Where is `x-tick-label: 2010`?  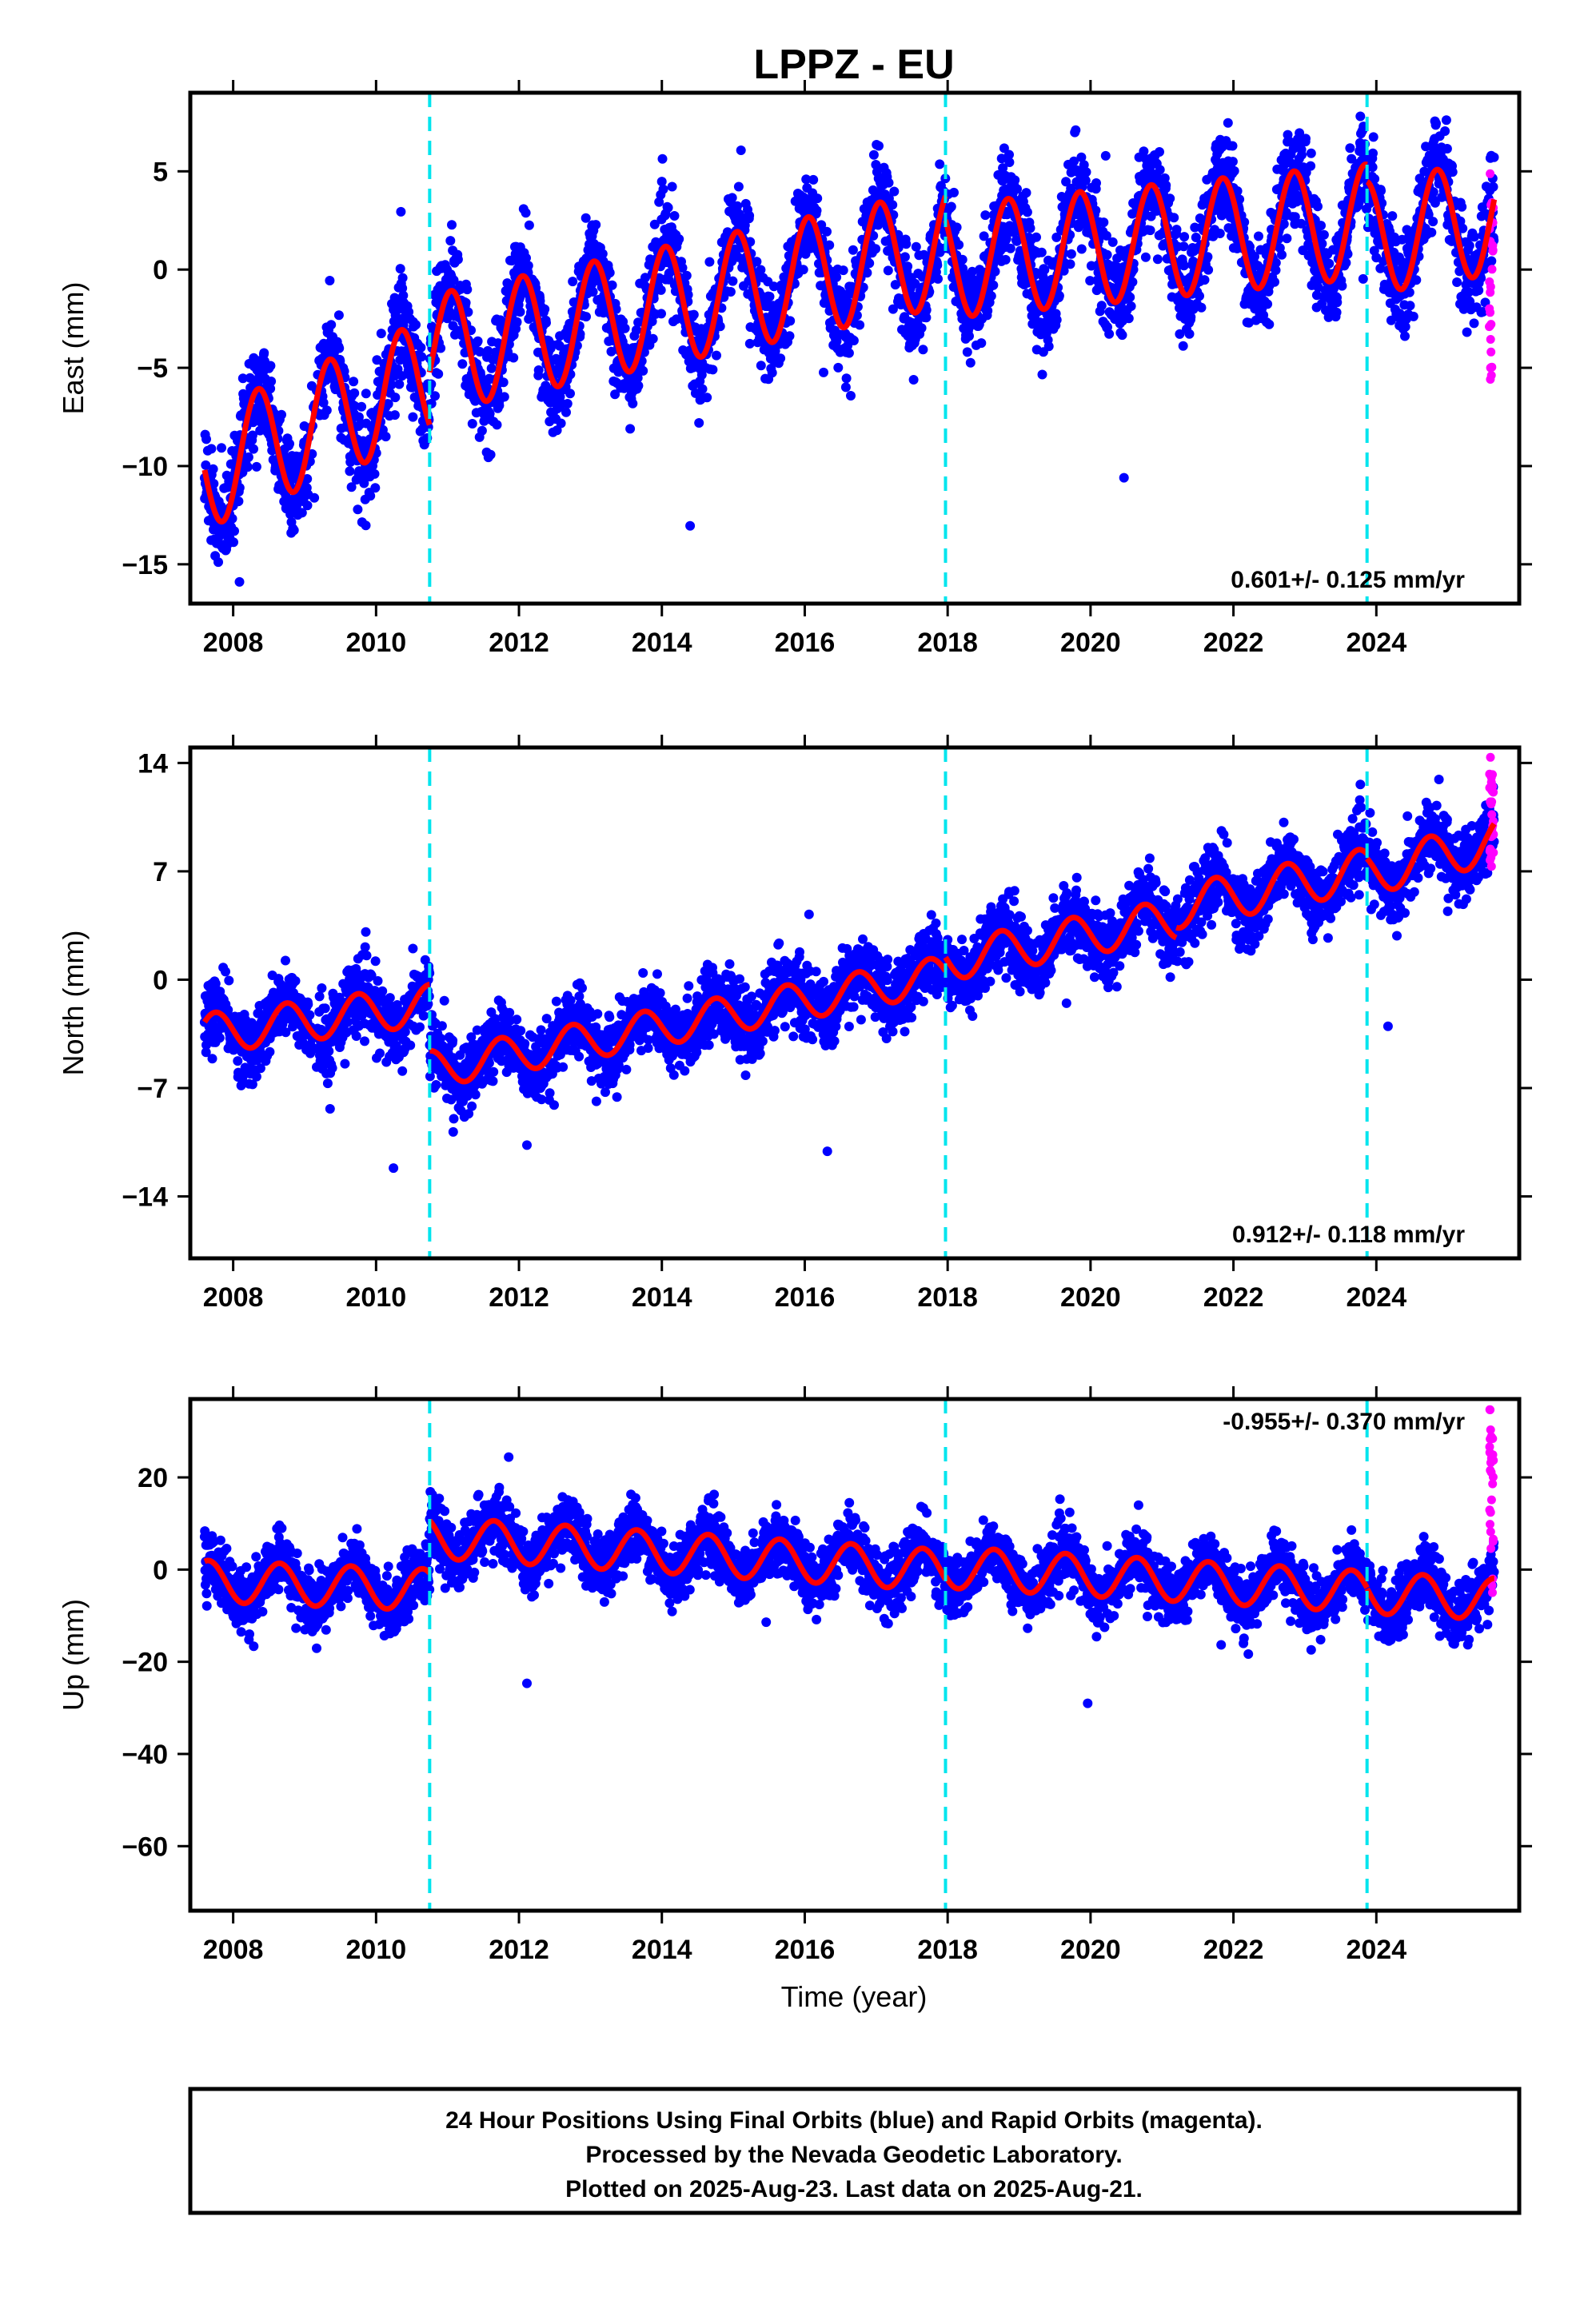 x-tick-label: 2010 is located at coordinates (377, 643).